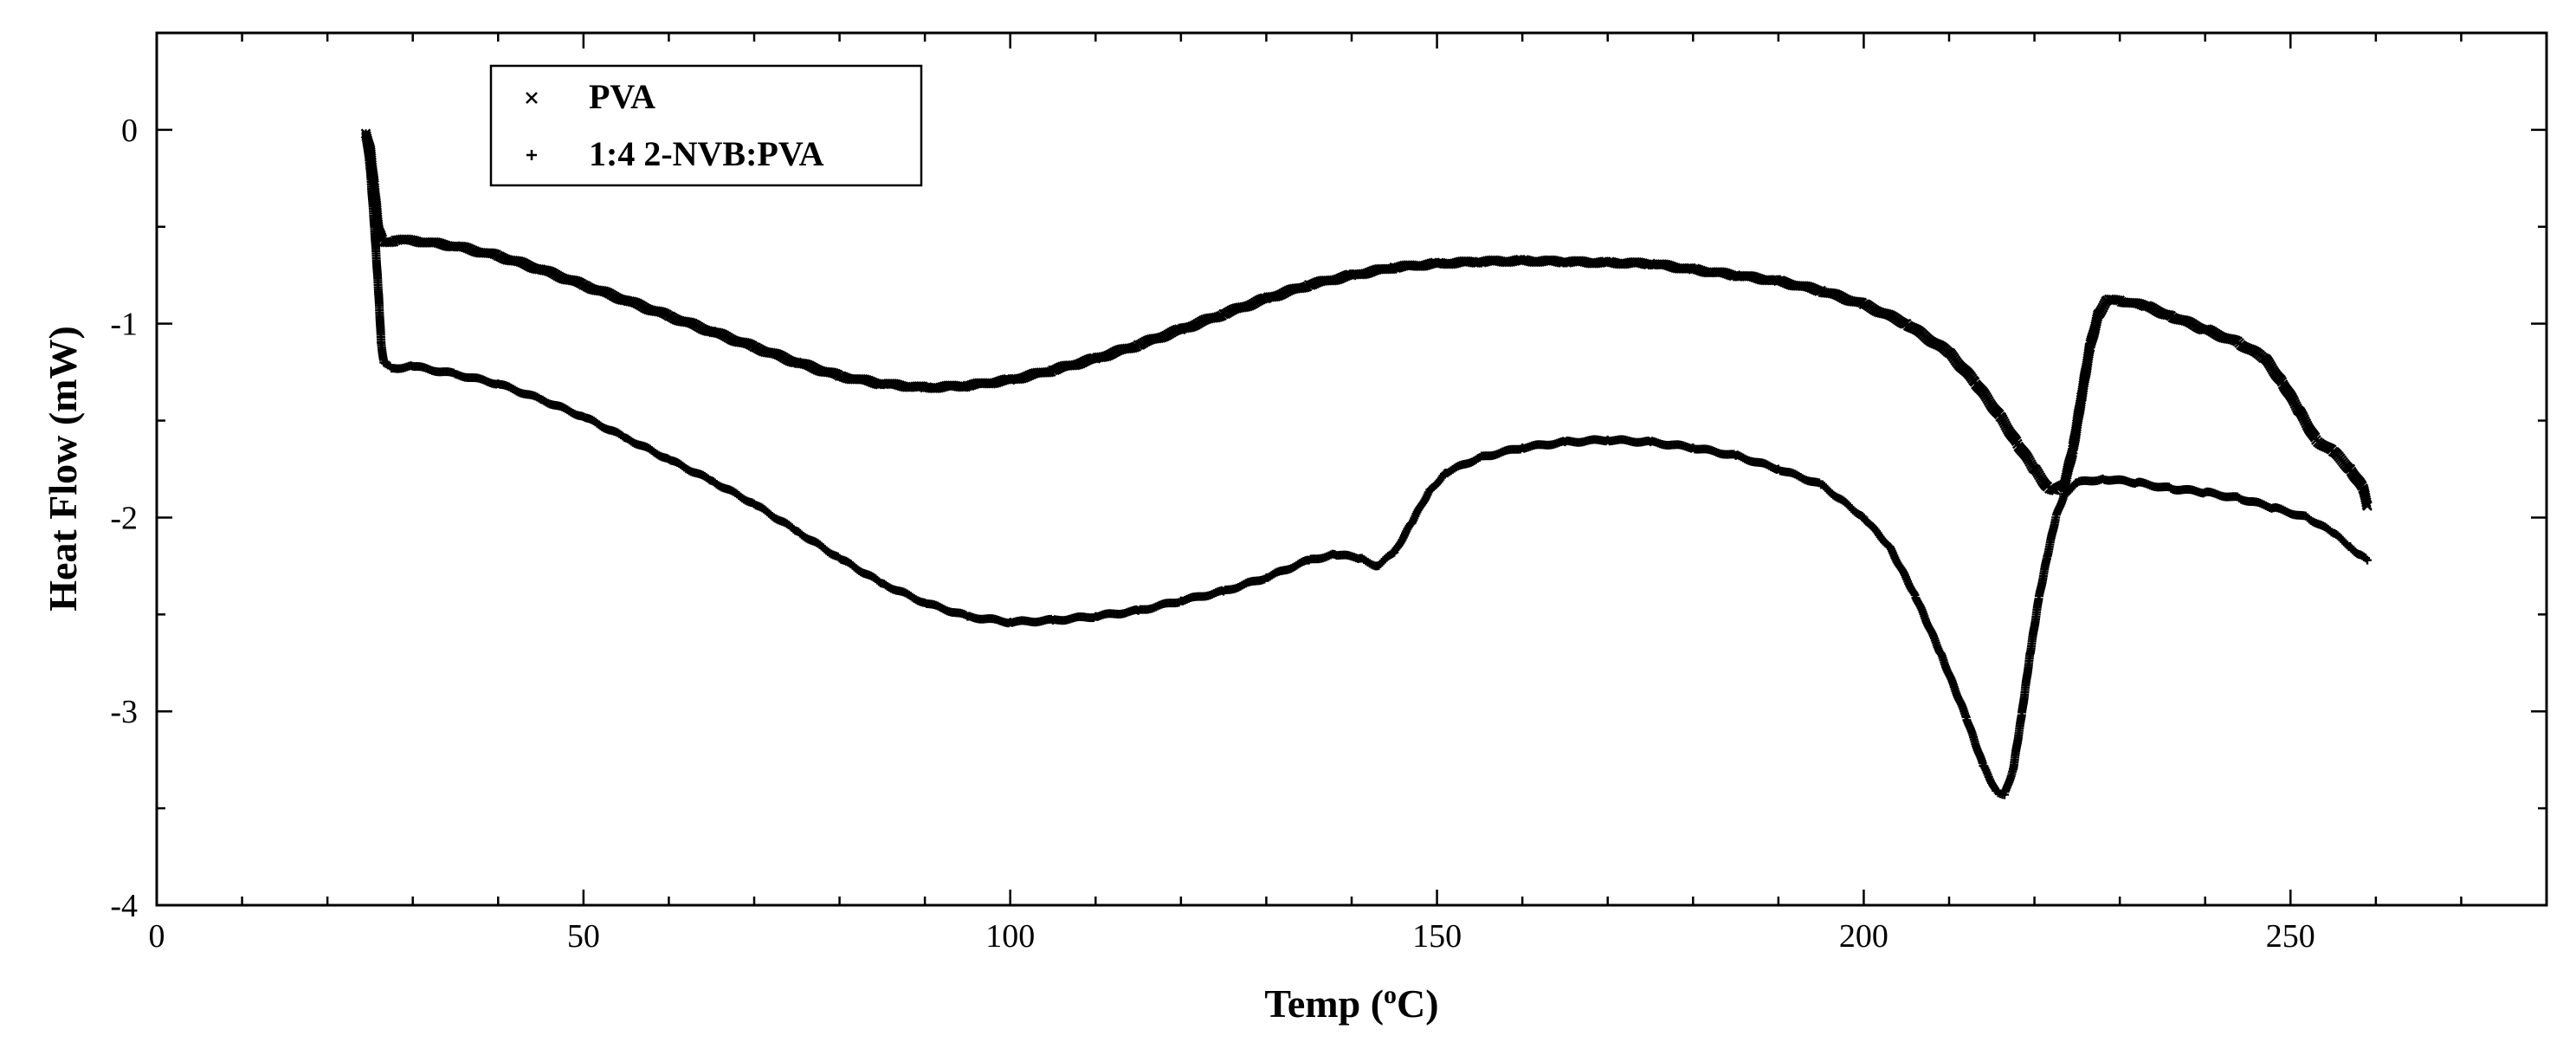  What do you see at coordinates (1010, 937) in the screenshot?
I see `x-tick-label: 100` at bounding box center [1010, 937].